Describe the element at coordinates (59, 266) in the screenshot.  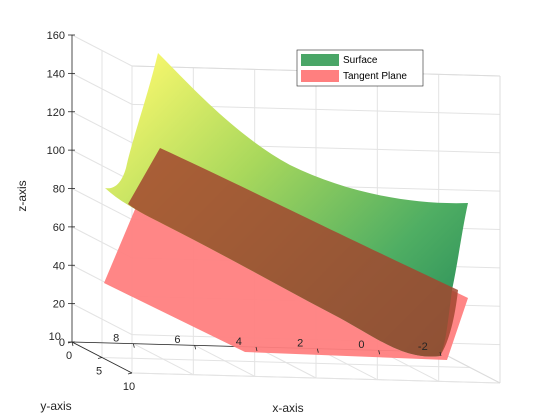
I see `z-tick-label: 40` at that location.